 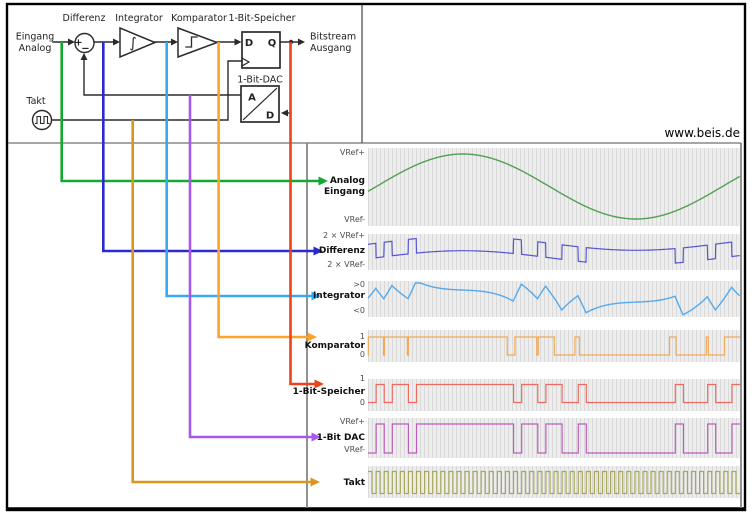 I want to click on flipflop-q-label: Q, so click(x=272, y=43).